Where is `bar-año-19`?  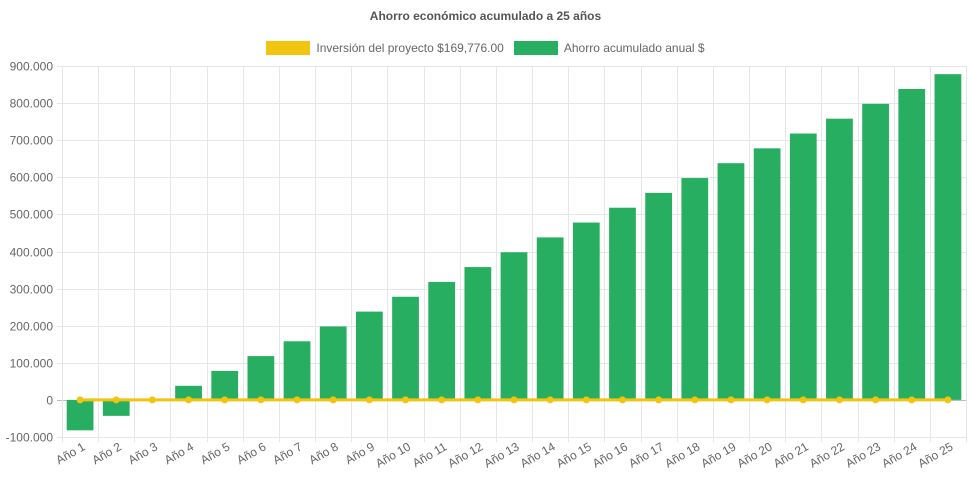
bar-año-19 is located at coordinates (731, 281).